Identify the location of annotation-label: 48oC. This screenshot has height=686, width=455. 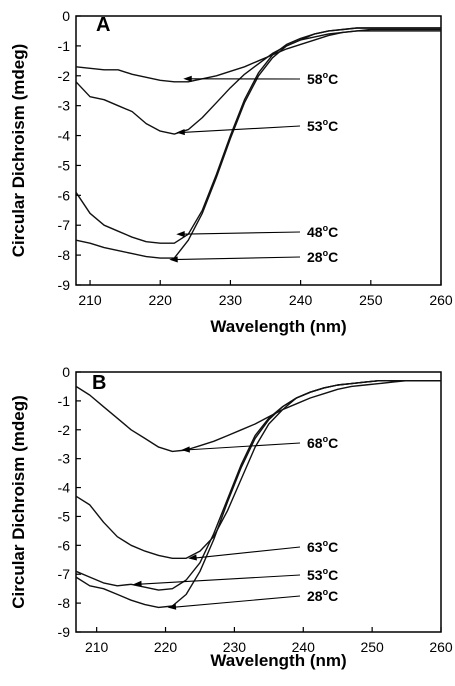
(322, 231).